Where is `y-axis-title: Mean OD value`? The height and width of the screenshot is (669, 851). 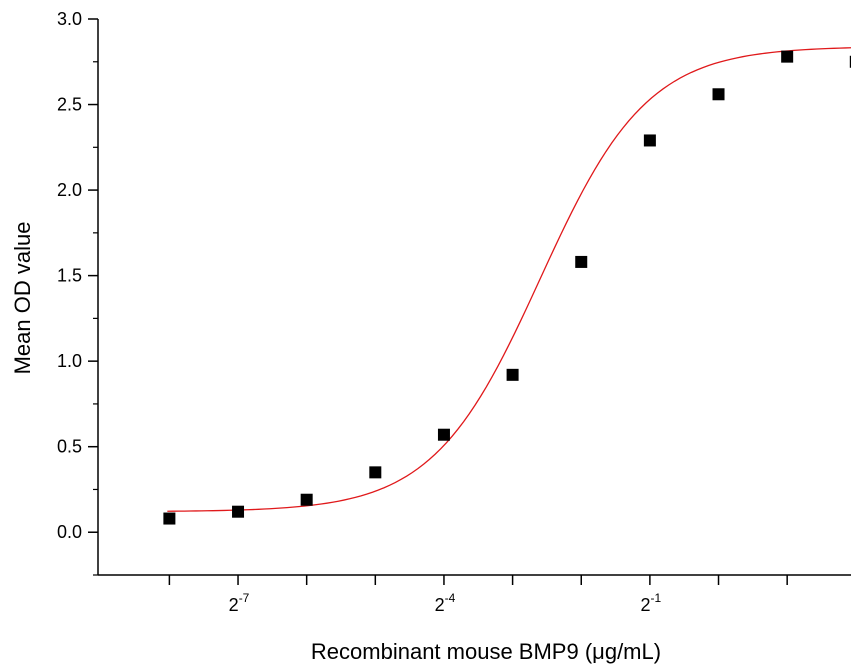
y-axis-title: Mean OD value is located at coordinates (22, 298).